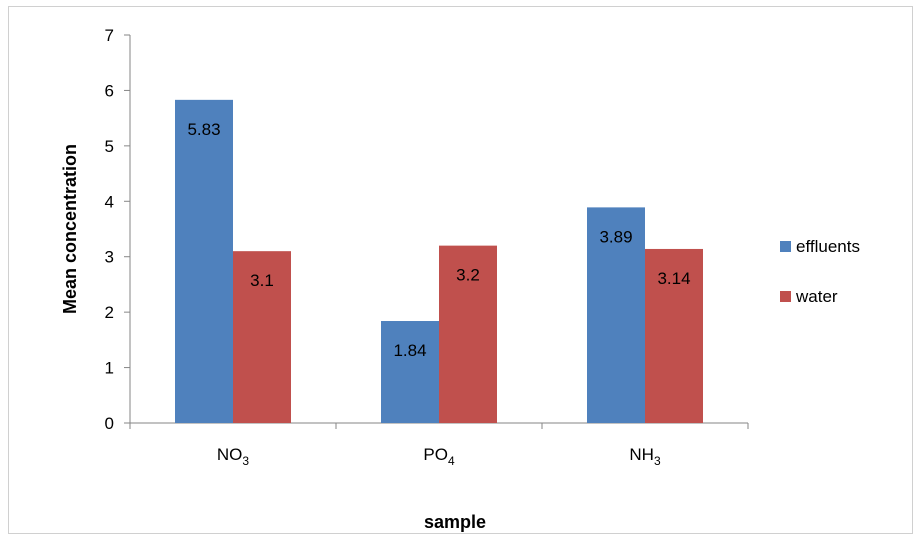 The image size is (921, 542). I want to click on data-label-effluents: 5.83, so click(203, 129).